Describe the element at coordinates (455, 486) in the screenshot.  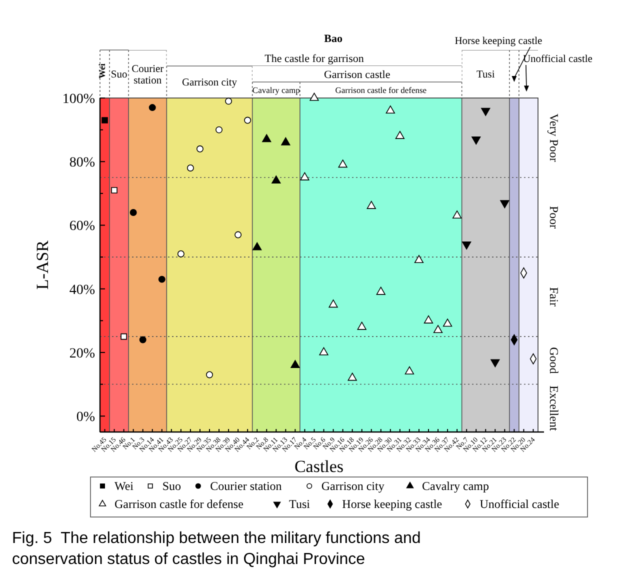
I see `legend-label: Cavalry camp` at that location.